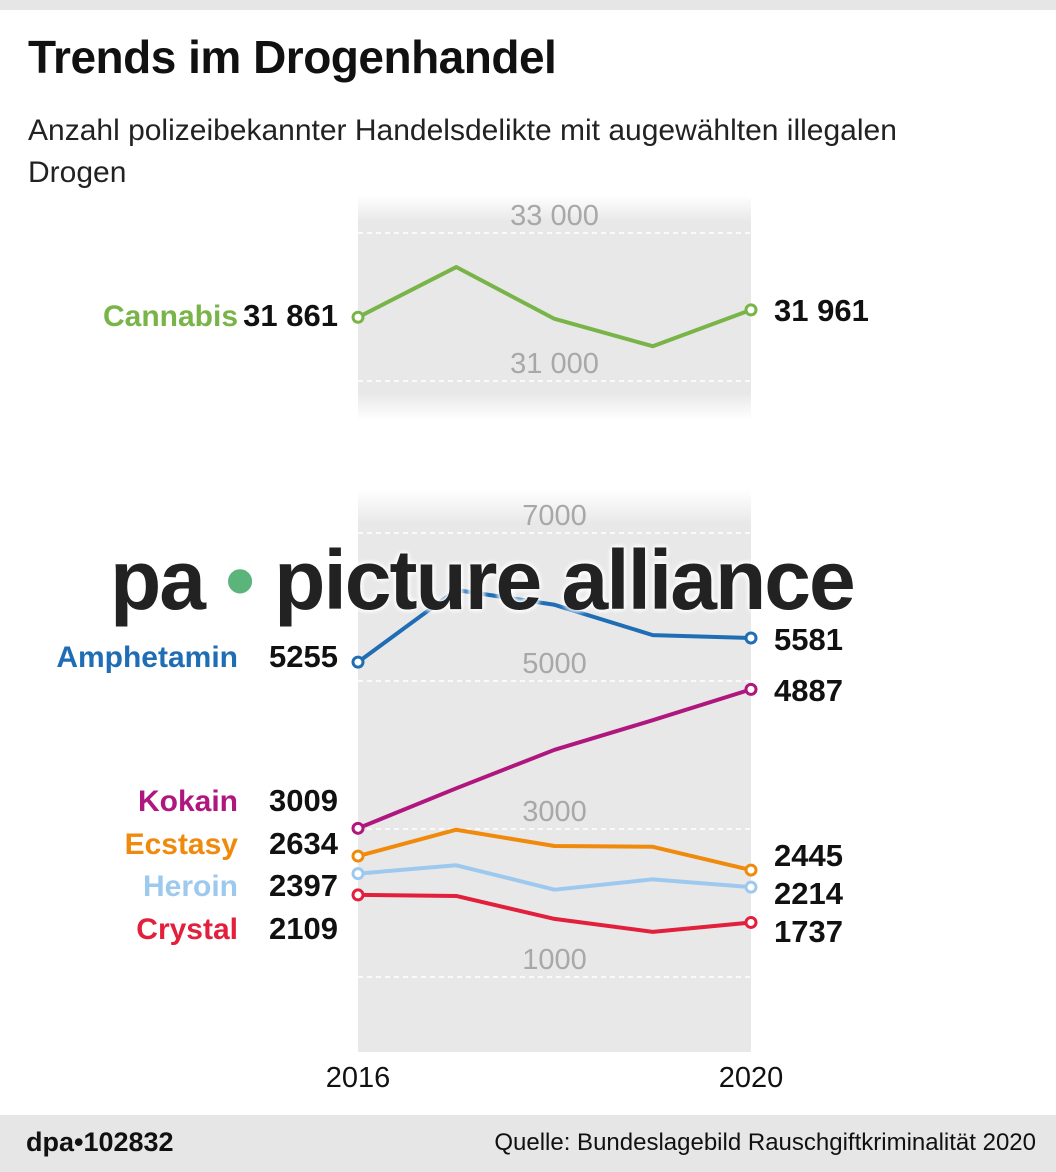  I want to click on series-name-label: Cannabis, so click(170, 316).